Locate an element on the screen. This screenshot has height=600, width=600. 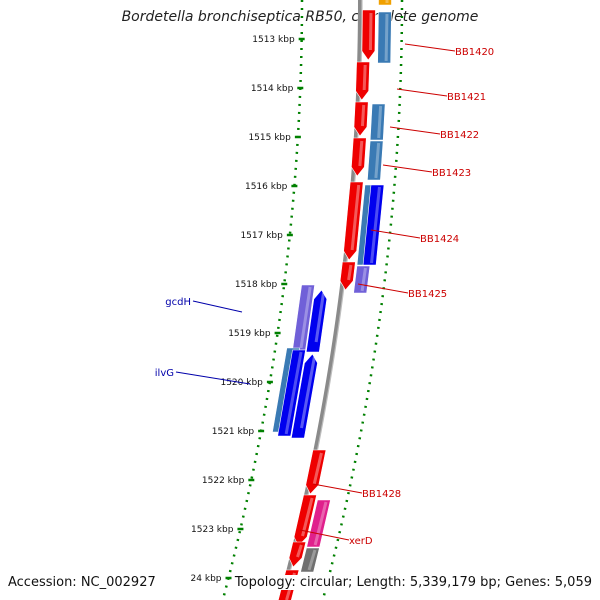
feature-violet-bb1425-shine is located at coordinates (363, 279).